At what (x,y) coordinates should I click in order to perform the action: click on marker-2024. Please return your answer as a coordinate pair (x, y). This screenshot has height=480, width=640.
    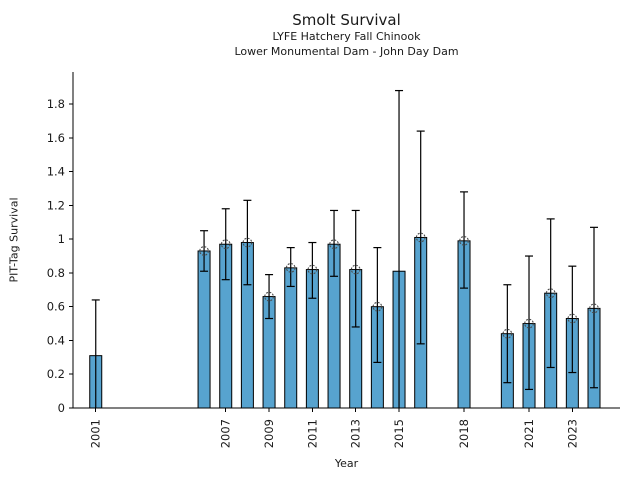
    Looking at the image, I should click on (594, 308).